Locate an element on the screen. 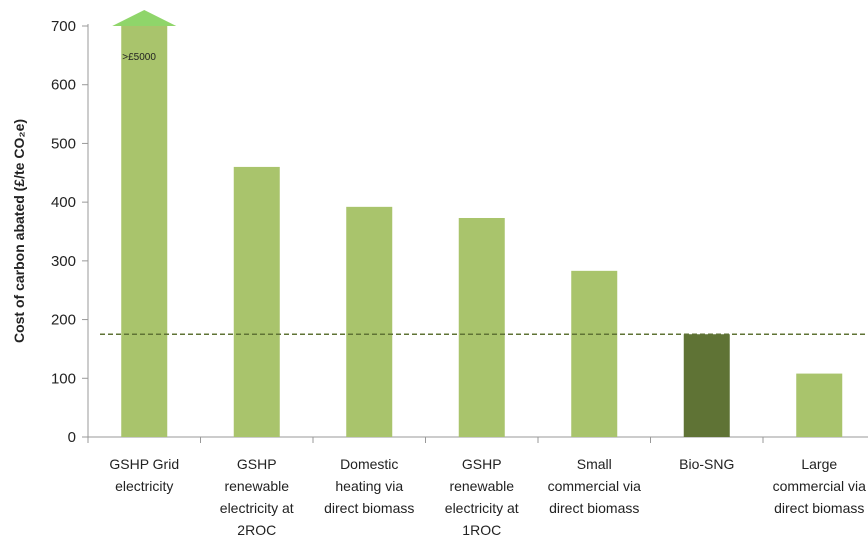 This screenshot has height=536, width=868. category-label-line: Large is located at coordinates (819, 464).